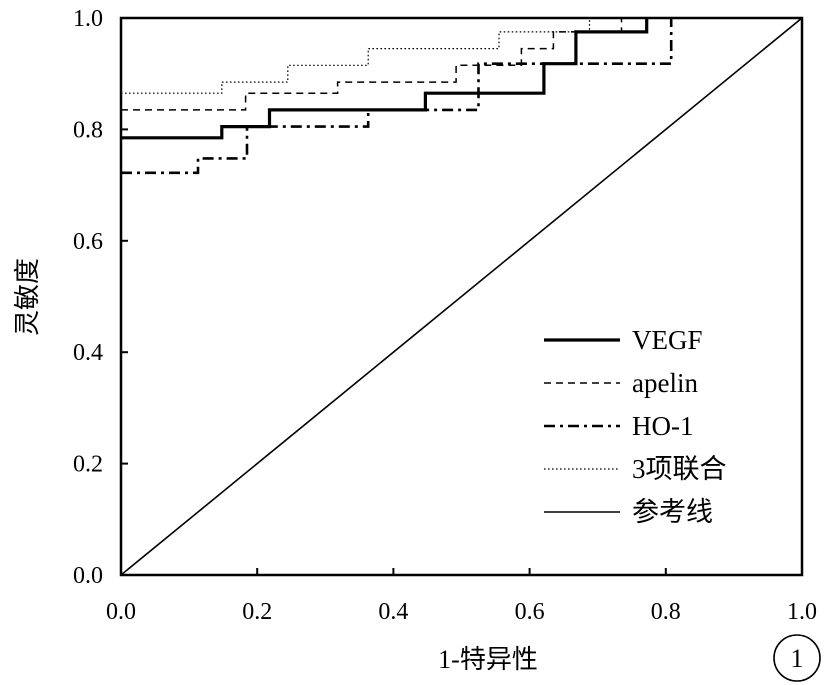 The height and width of the screenshot is (685, 827). I want to click on series-line-VEGF, so click(385, 79).